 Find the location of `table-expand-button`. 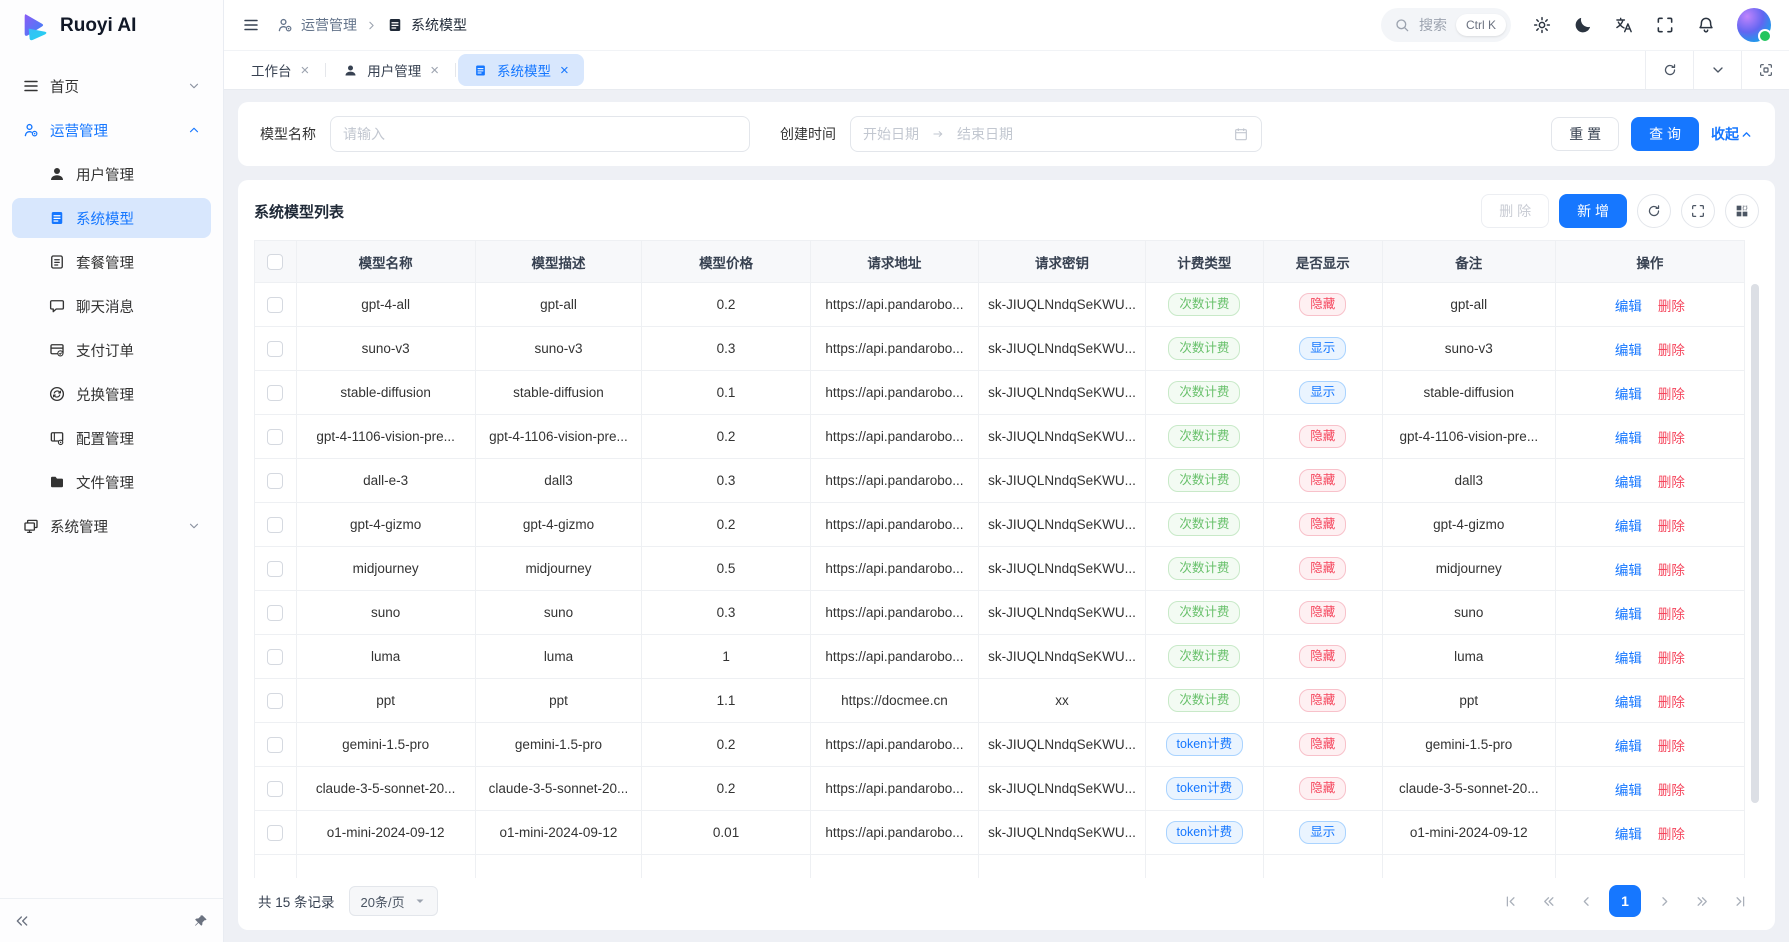

table-expand-button is located at coordinates (1698, 211).